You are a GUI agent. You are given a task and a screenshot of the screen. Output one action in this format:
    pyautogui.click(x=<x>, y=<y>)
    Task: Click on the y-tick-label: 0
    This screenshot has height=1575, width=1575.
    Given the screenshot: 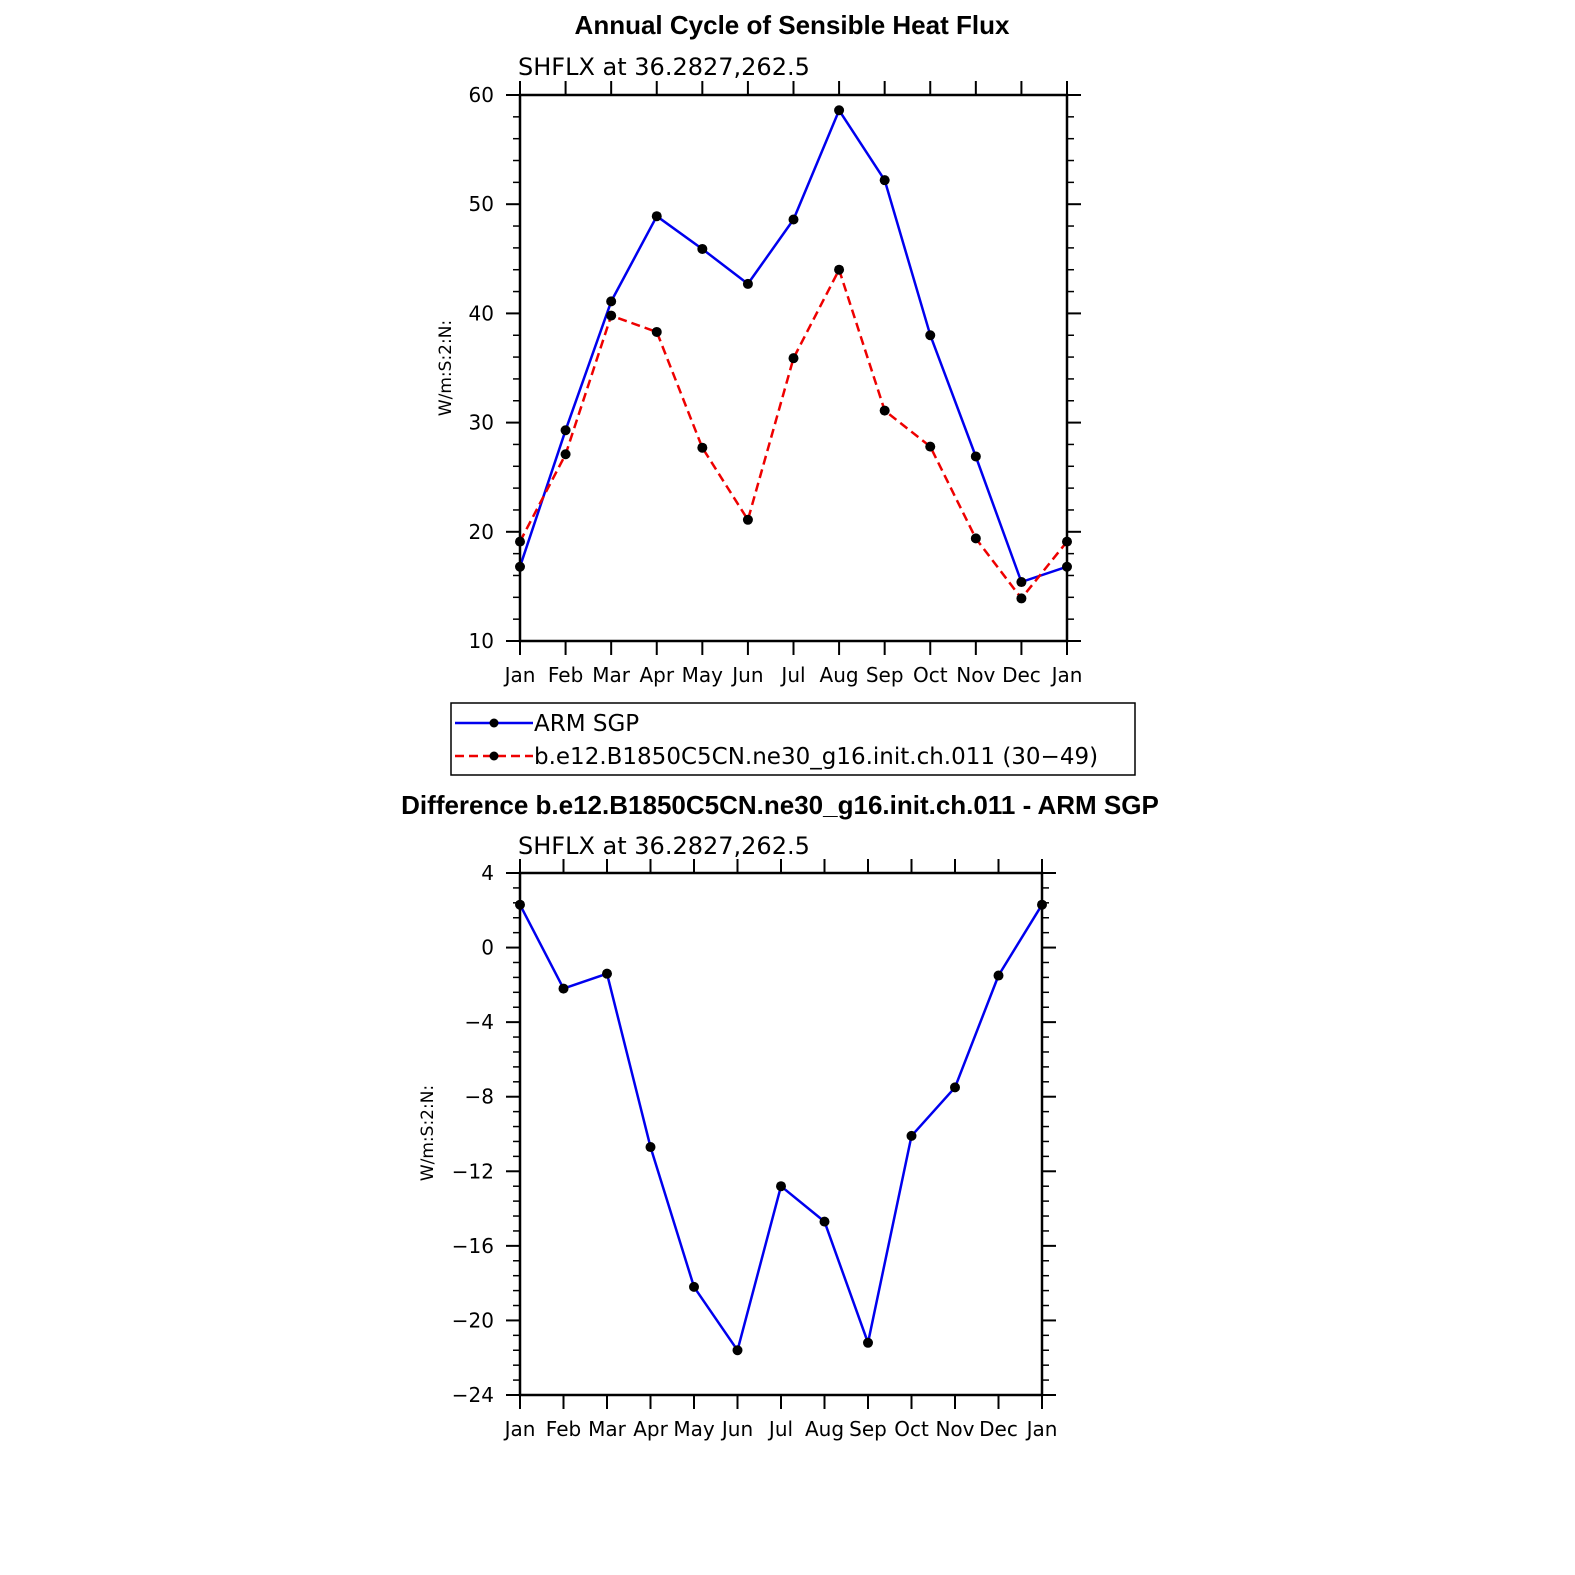 What is the action you would take?
    pyautogui.click(x=487, y=948)
    